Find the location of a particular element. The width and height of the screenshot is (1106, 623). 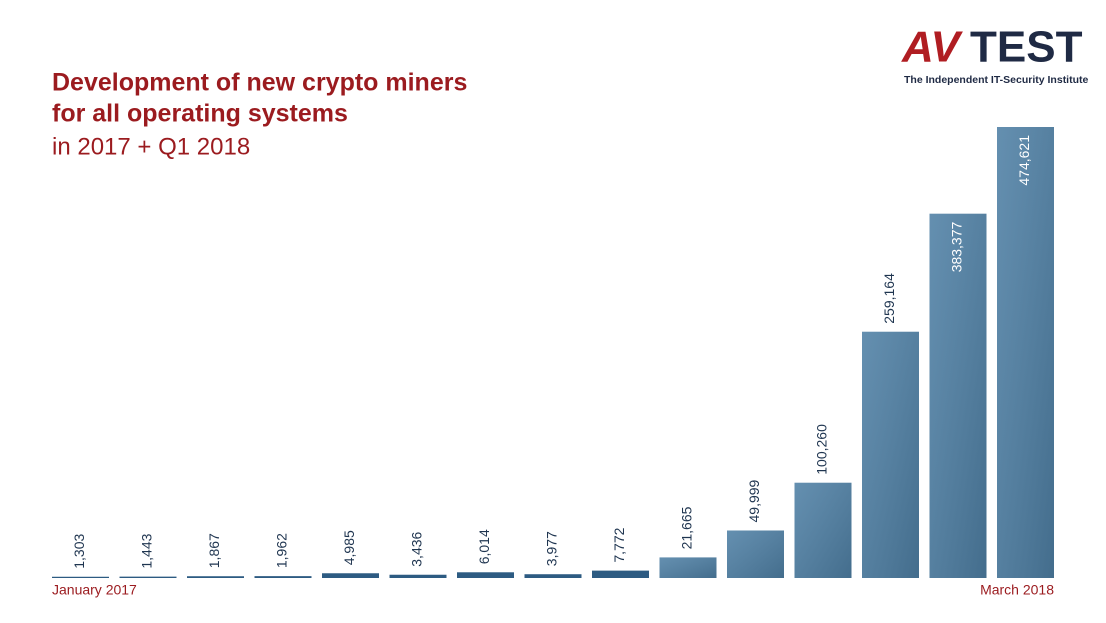

value-label: 259,164 is located at coordinates (889, 298).